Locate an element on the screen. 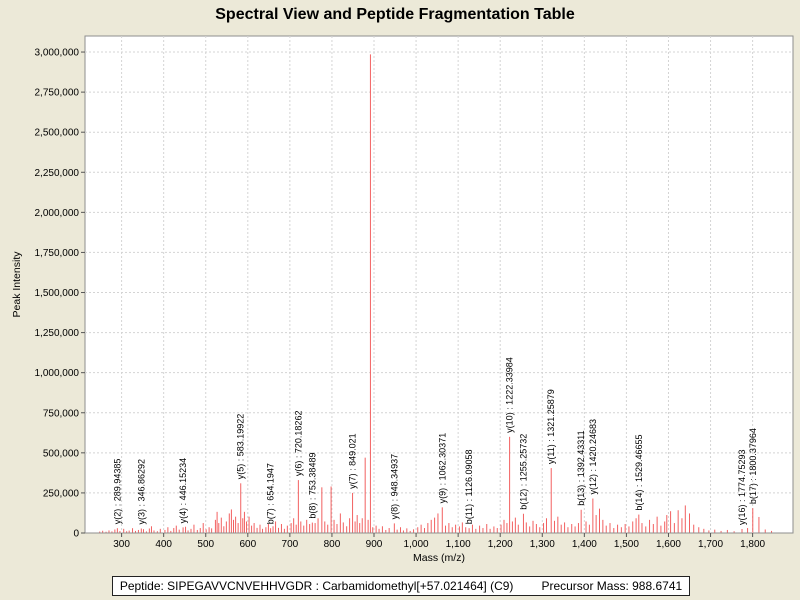  x-tick-label: 1,500 is located at coordinates (626, 544).